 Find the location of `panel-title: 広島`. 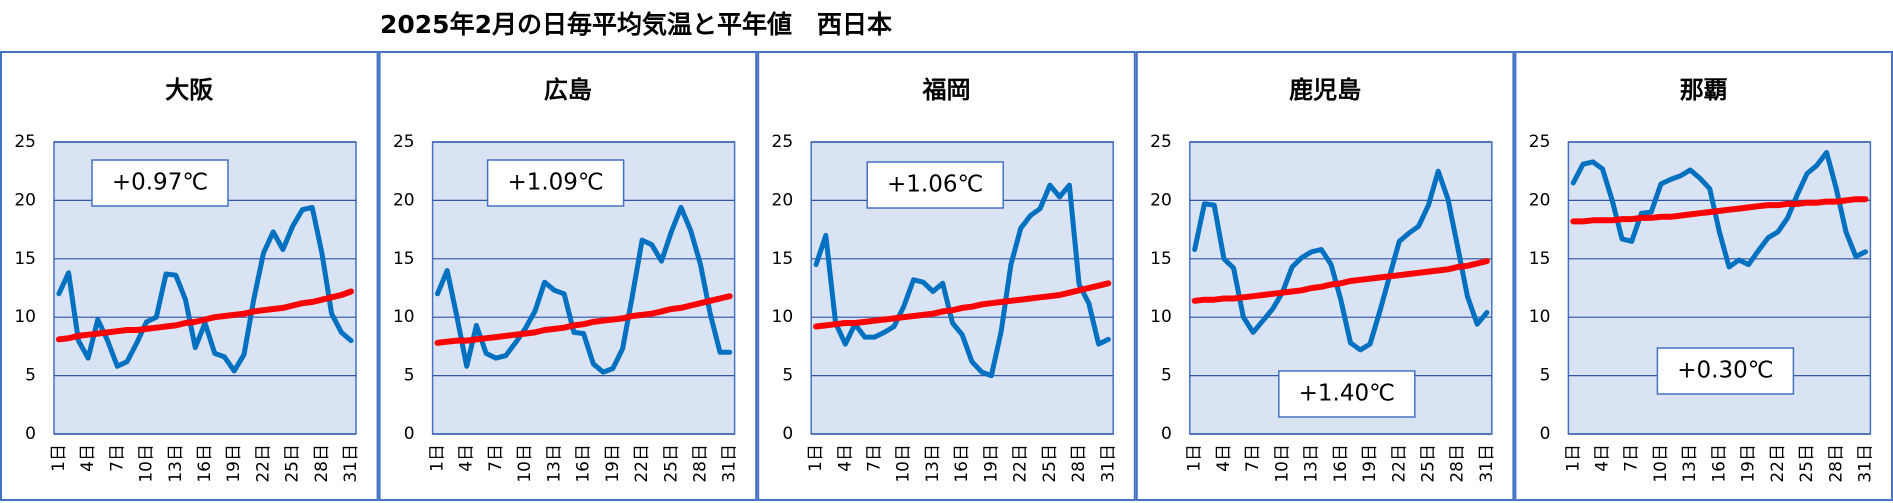

panel-title: 広島 is located at coordinates (568, 90).